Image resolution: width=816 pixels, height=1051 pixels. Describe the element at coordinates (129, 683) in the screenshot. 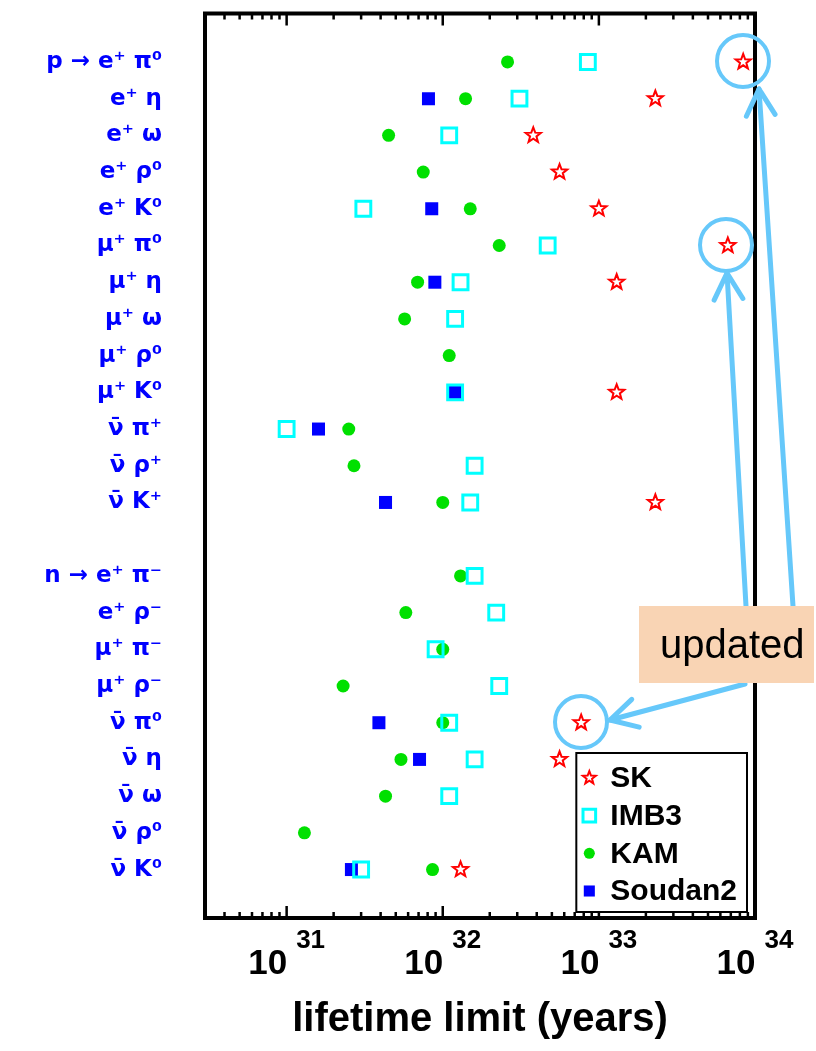

I see `y-tick-label: μ⁺ ρ⁻` at that location.